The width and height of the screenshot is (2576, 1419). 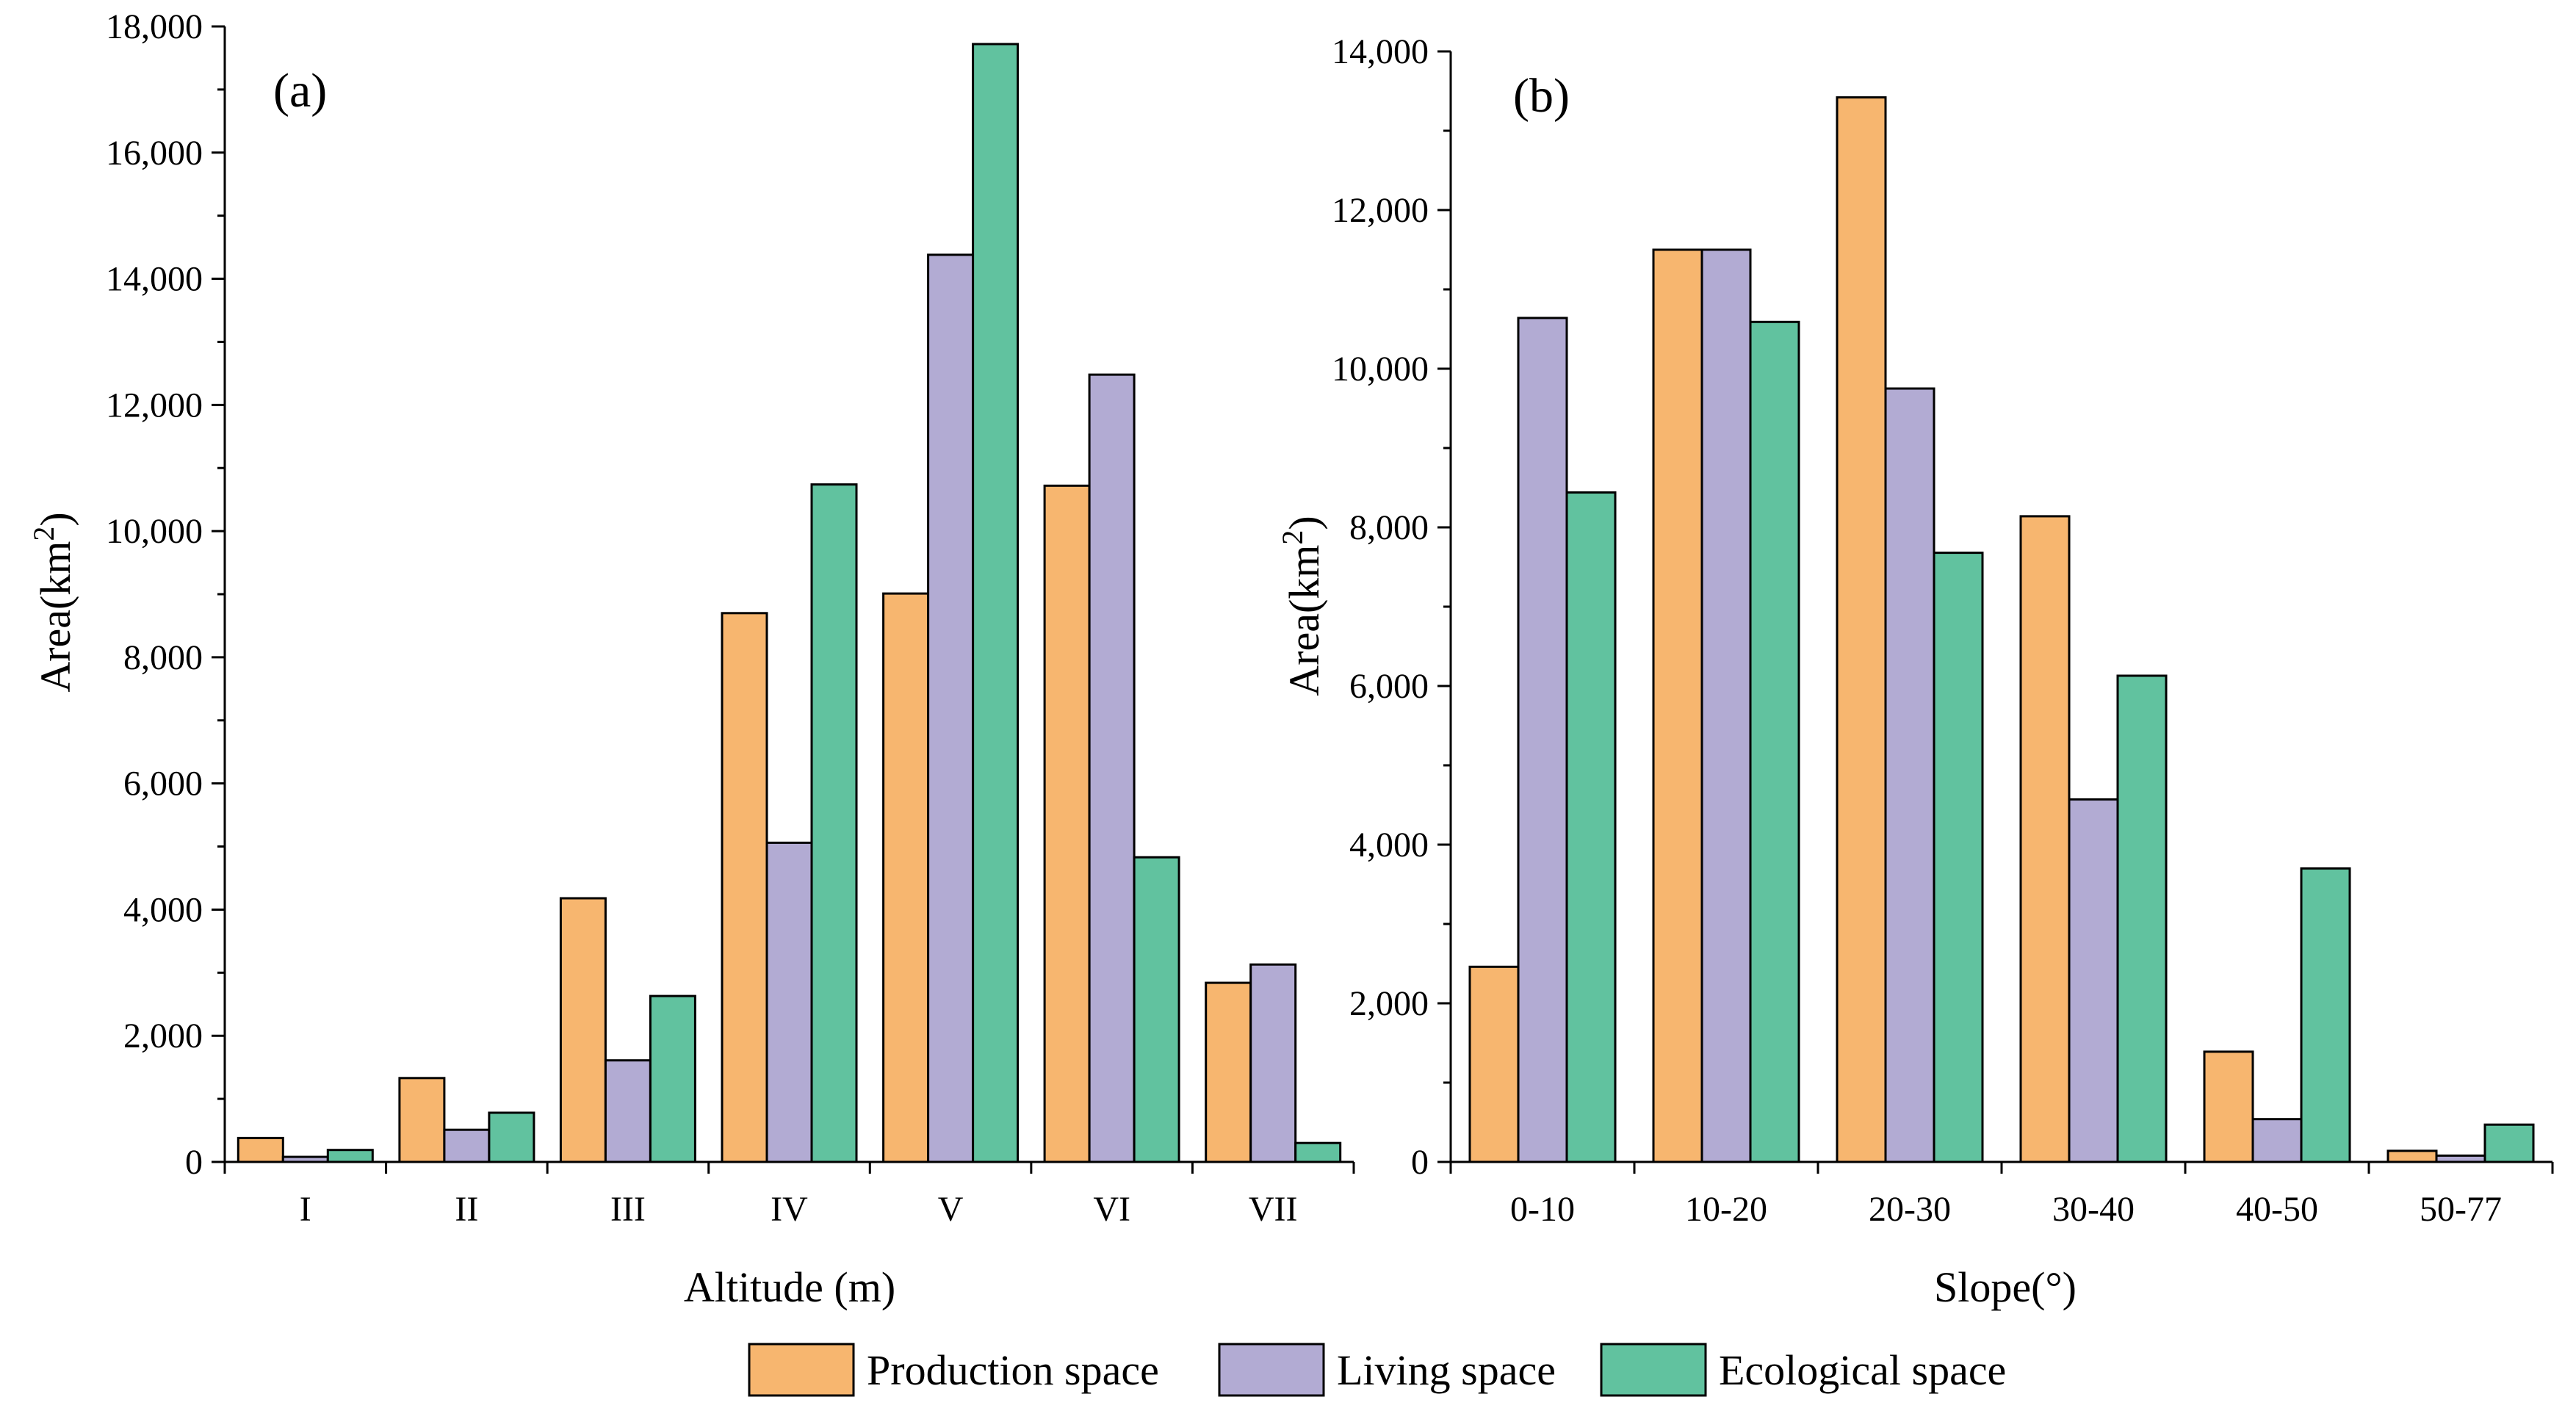 I want to click on bar-ecological-v, so click(x=996, y=603).